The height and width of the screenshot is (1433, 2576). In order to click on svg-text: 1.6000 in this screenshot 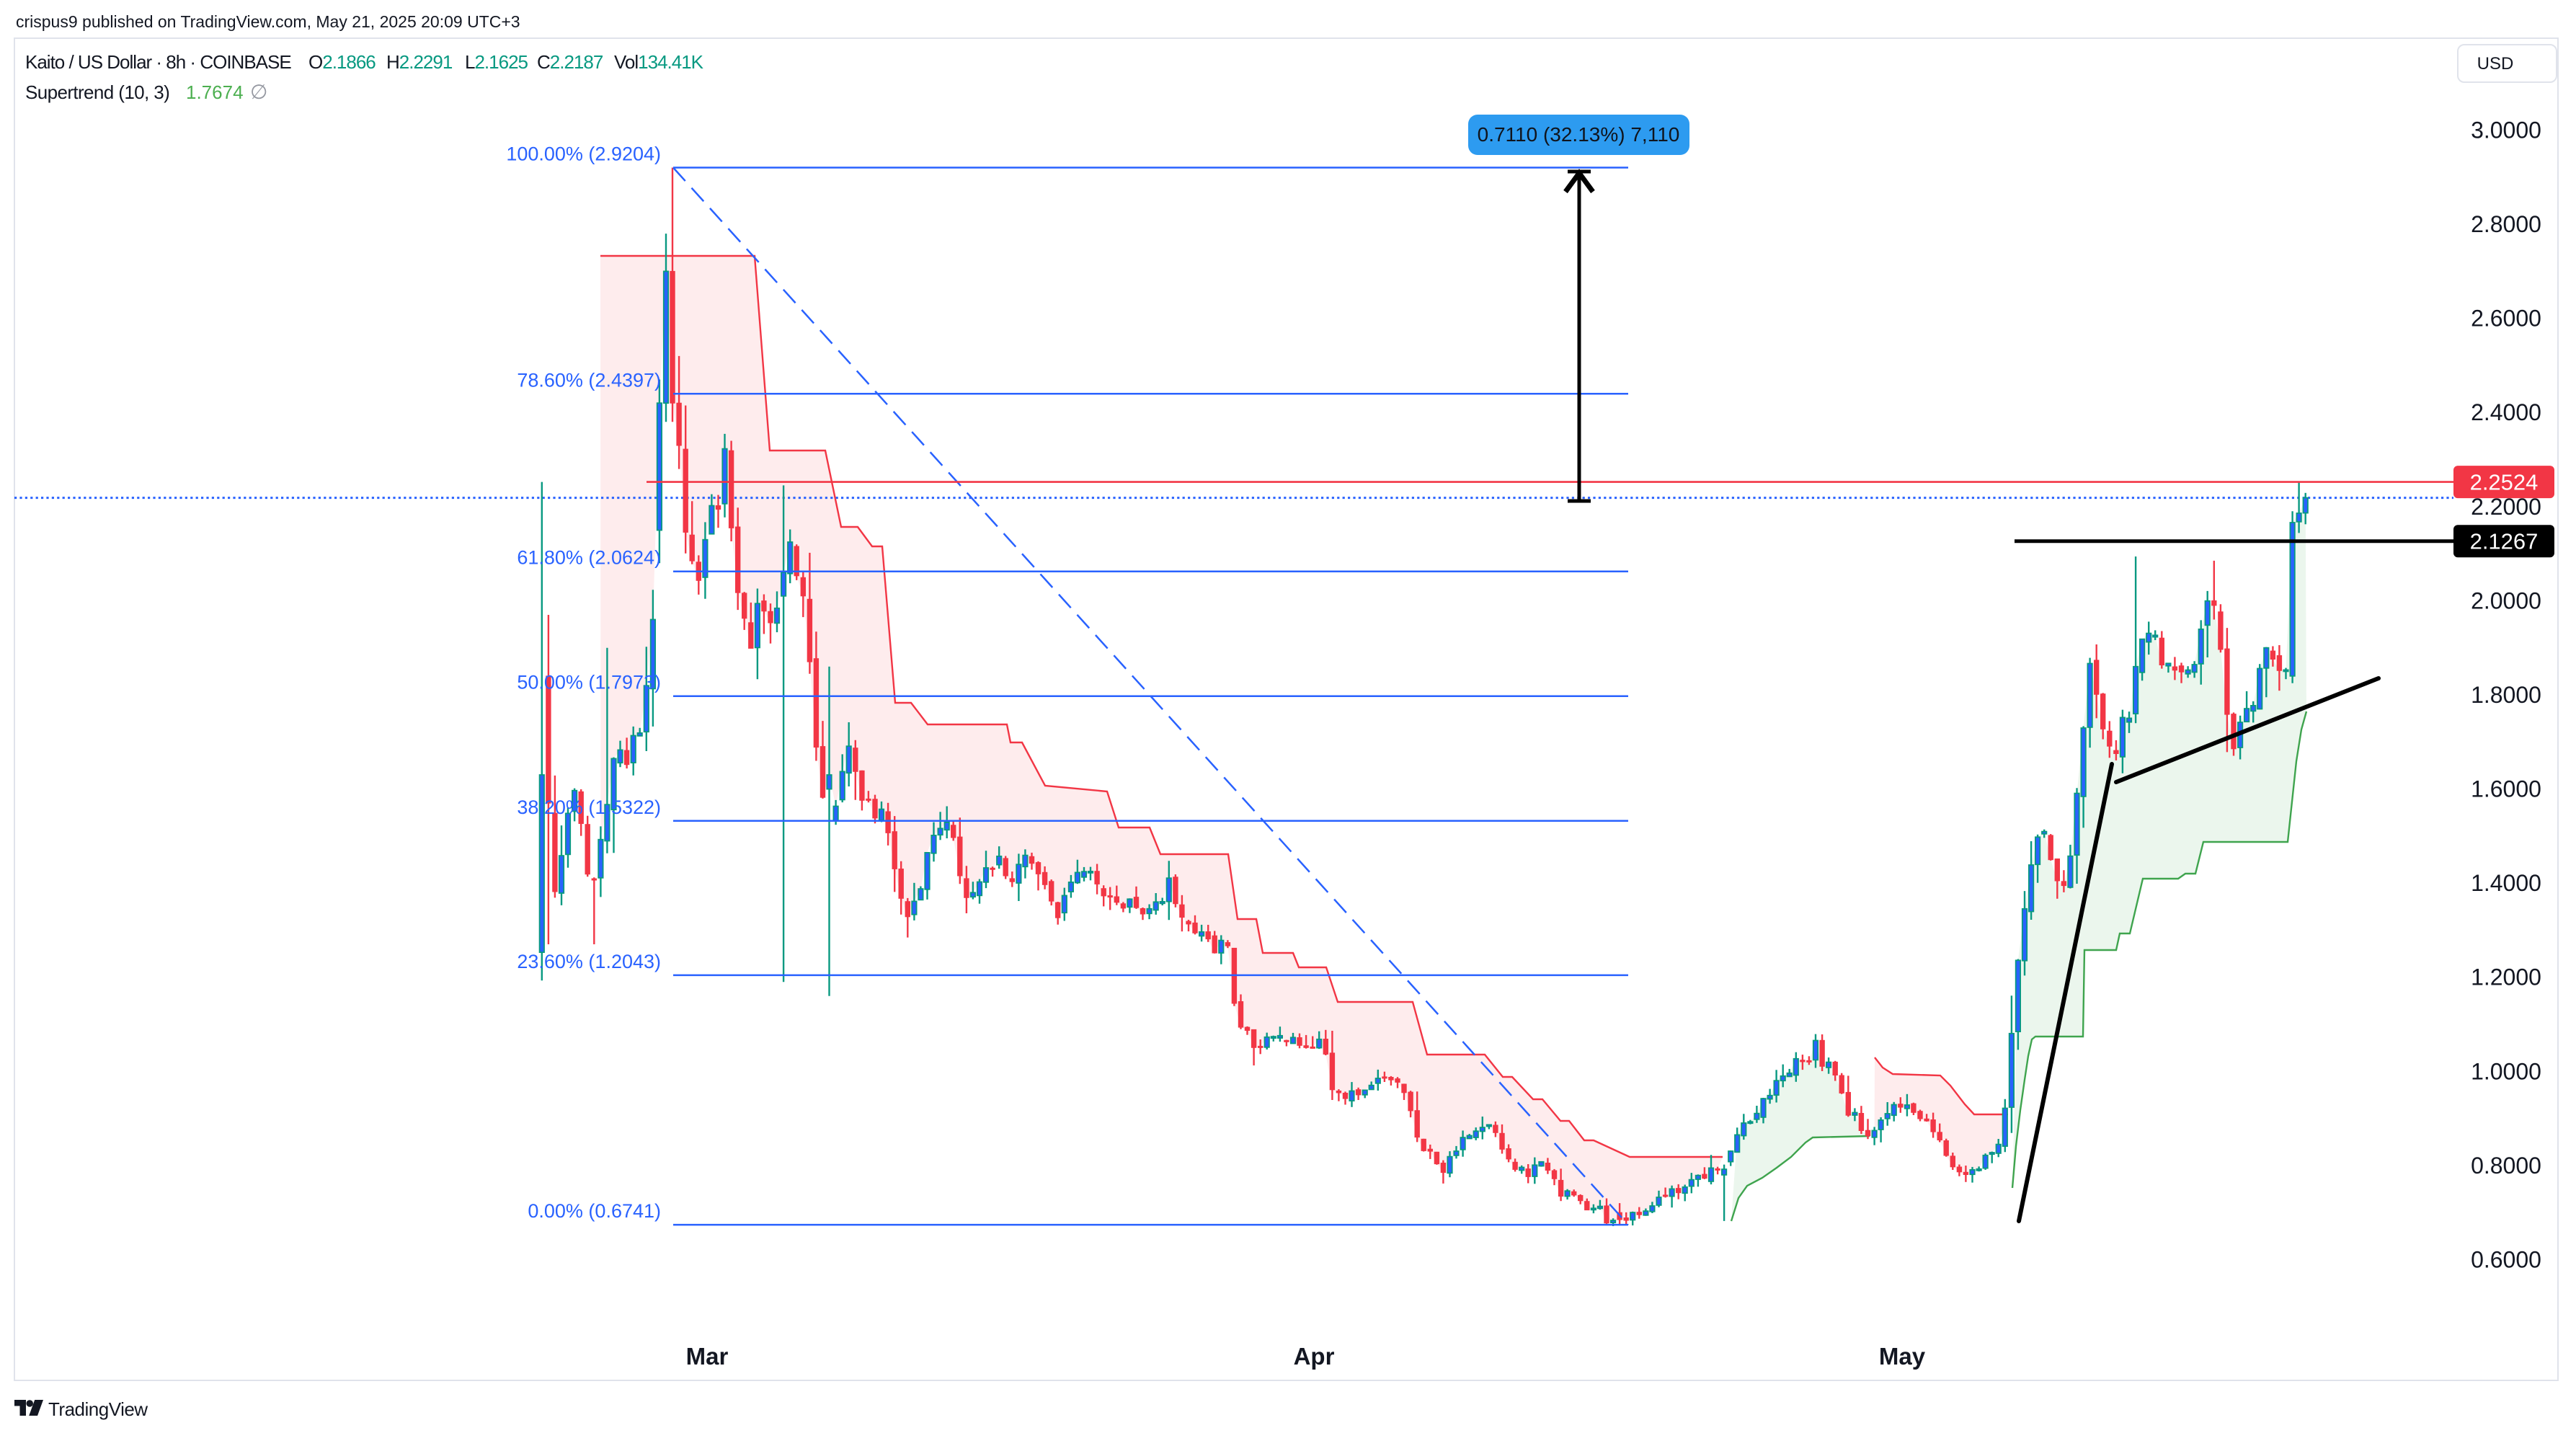, I will do `click(2506, 789)`.